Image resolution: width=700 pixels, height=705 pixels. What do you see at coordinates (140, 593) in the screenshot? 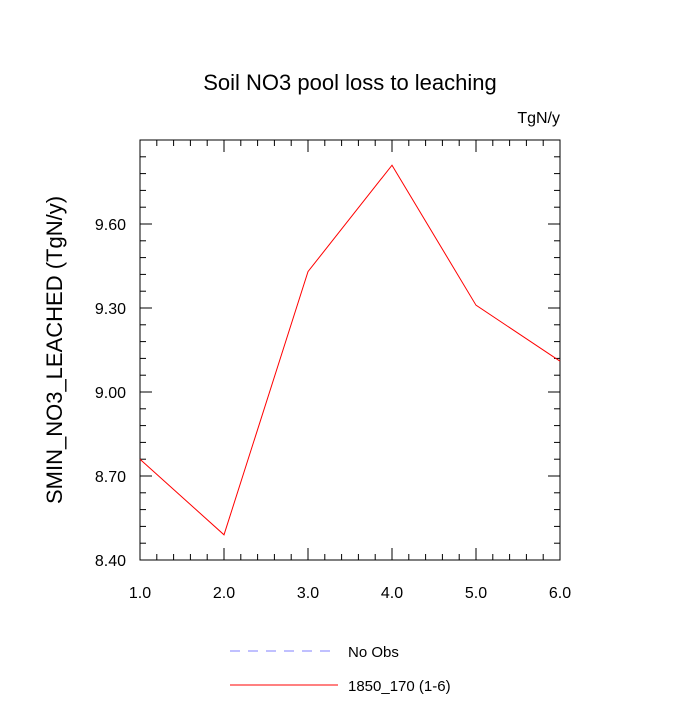
I see `x-tick-label: 1.0` at bounding box center [140, 593].